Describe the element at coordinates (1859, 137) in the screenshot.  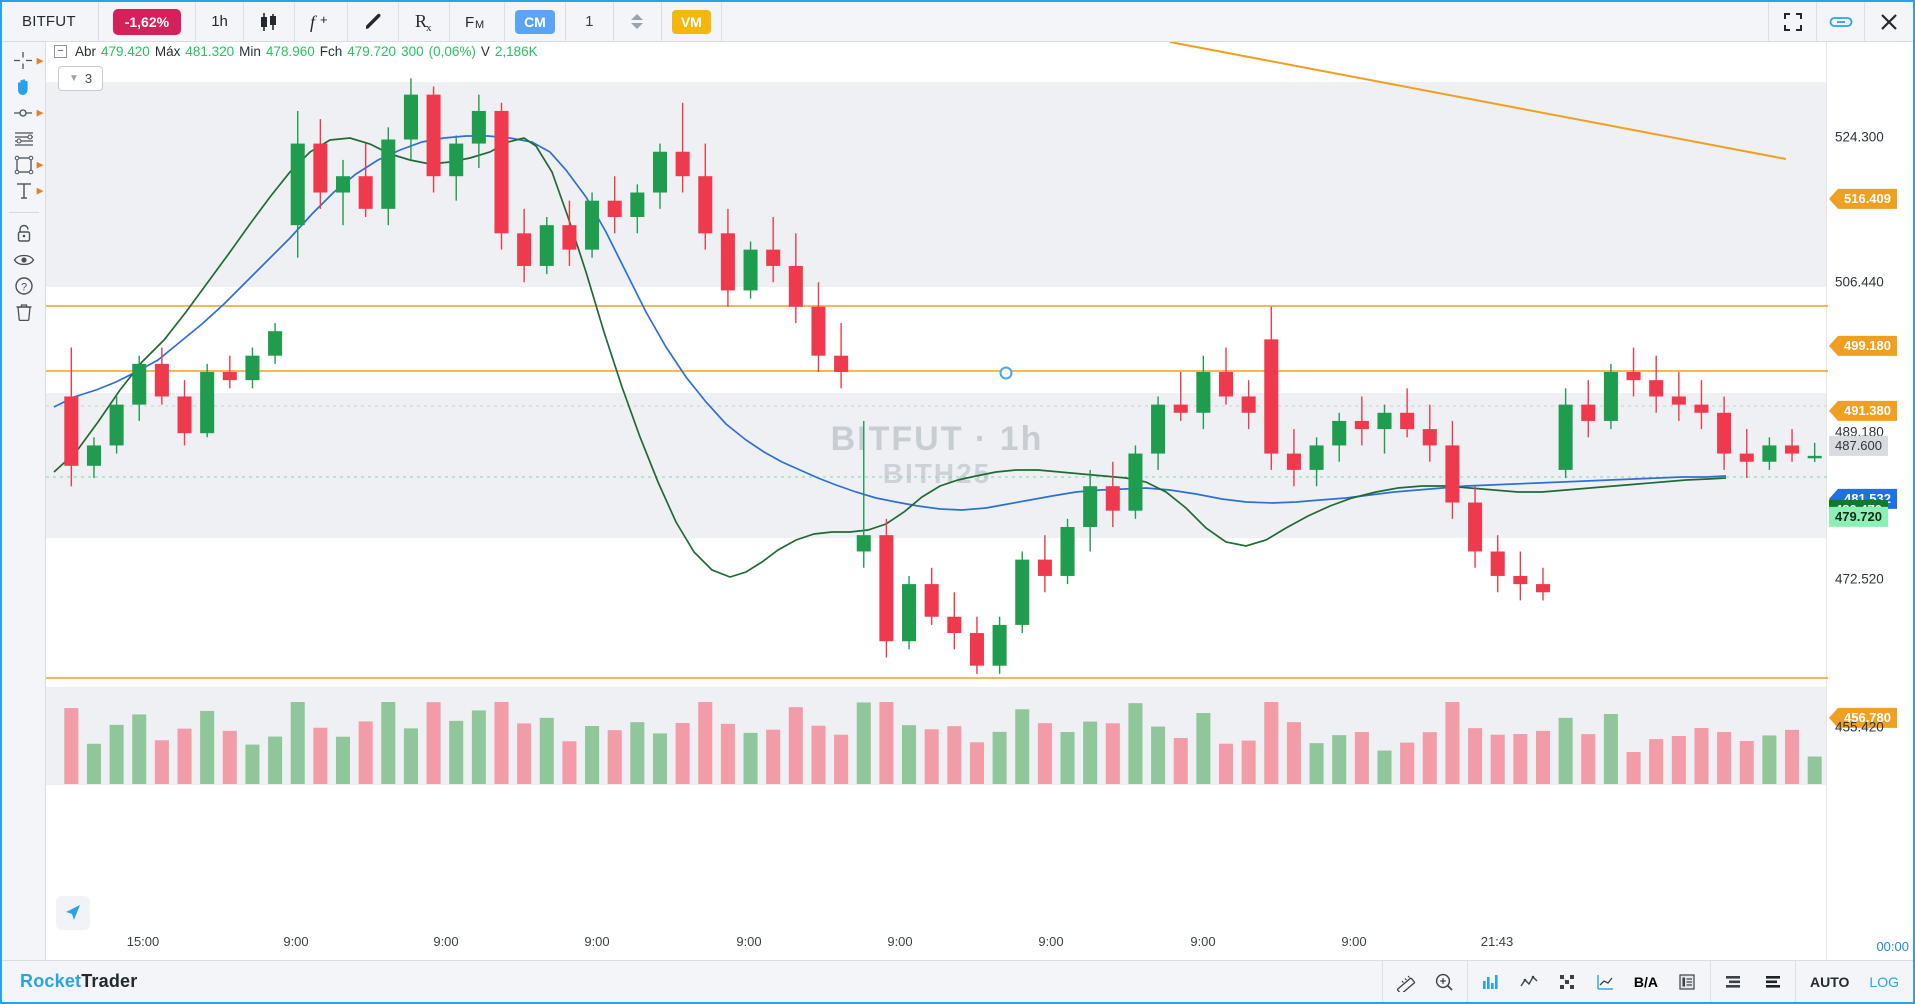
I see `price-tick: 524.300` at that location.